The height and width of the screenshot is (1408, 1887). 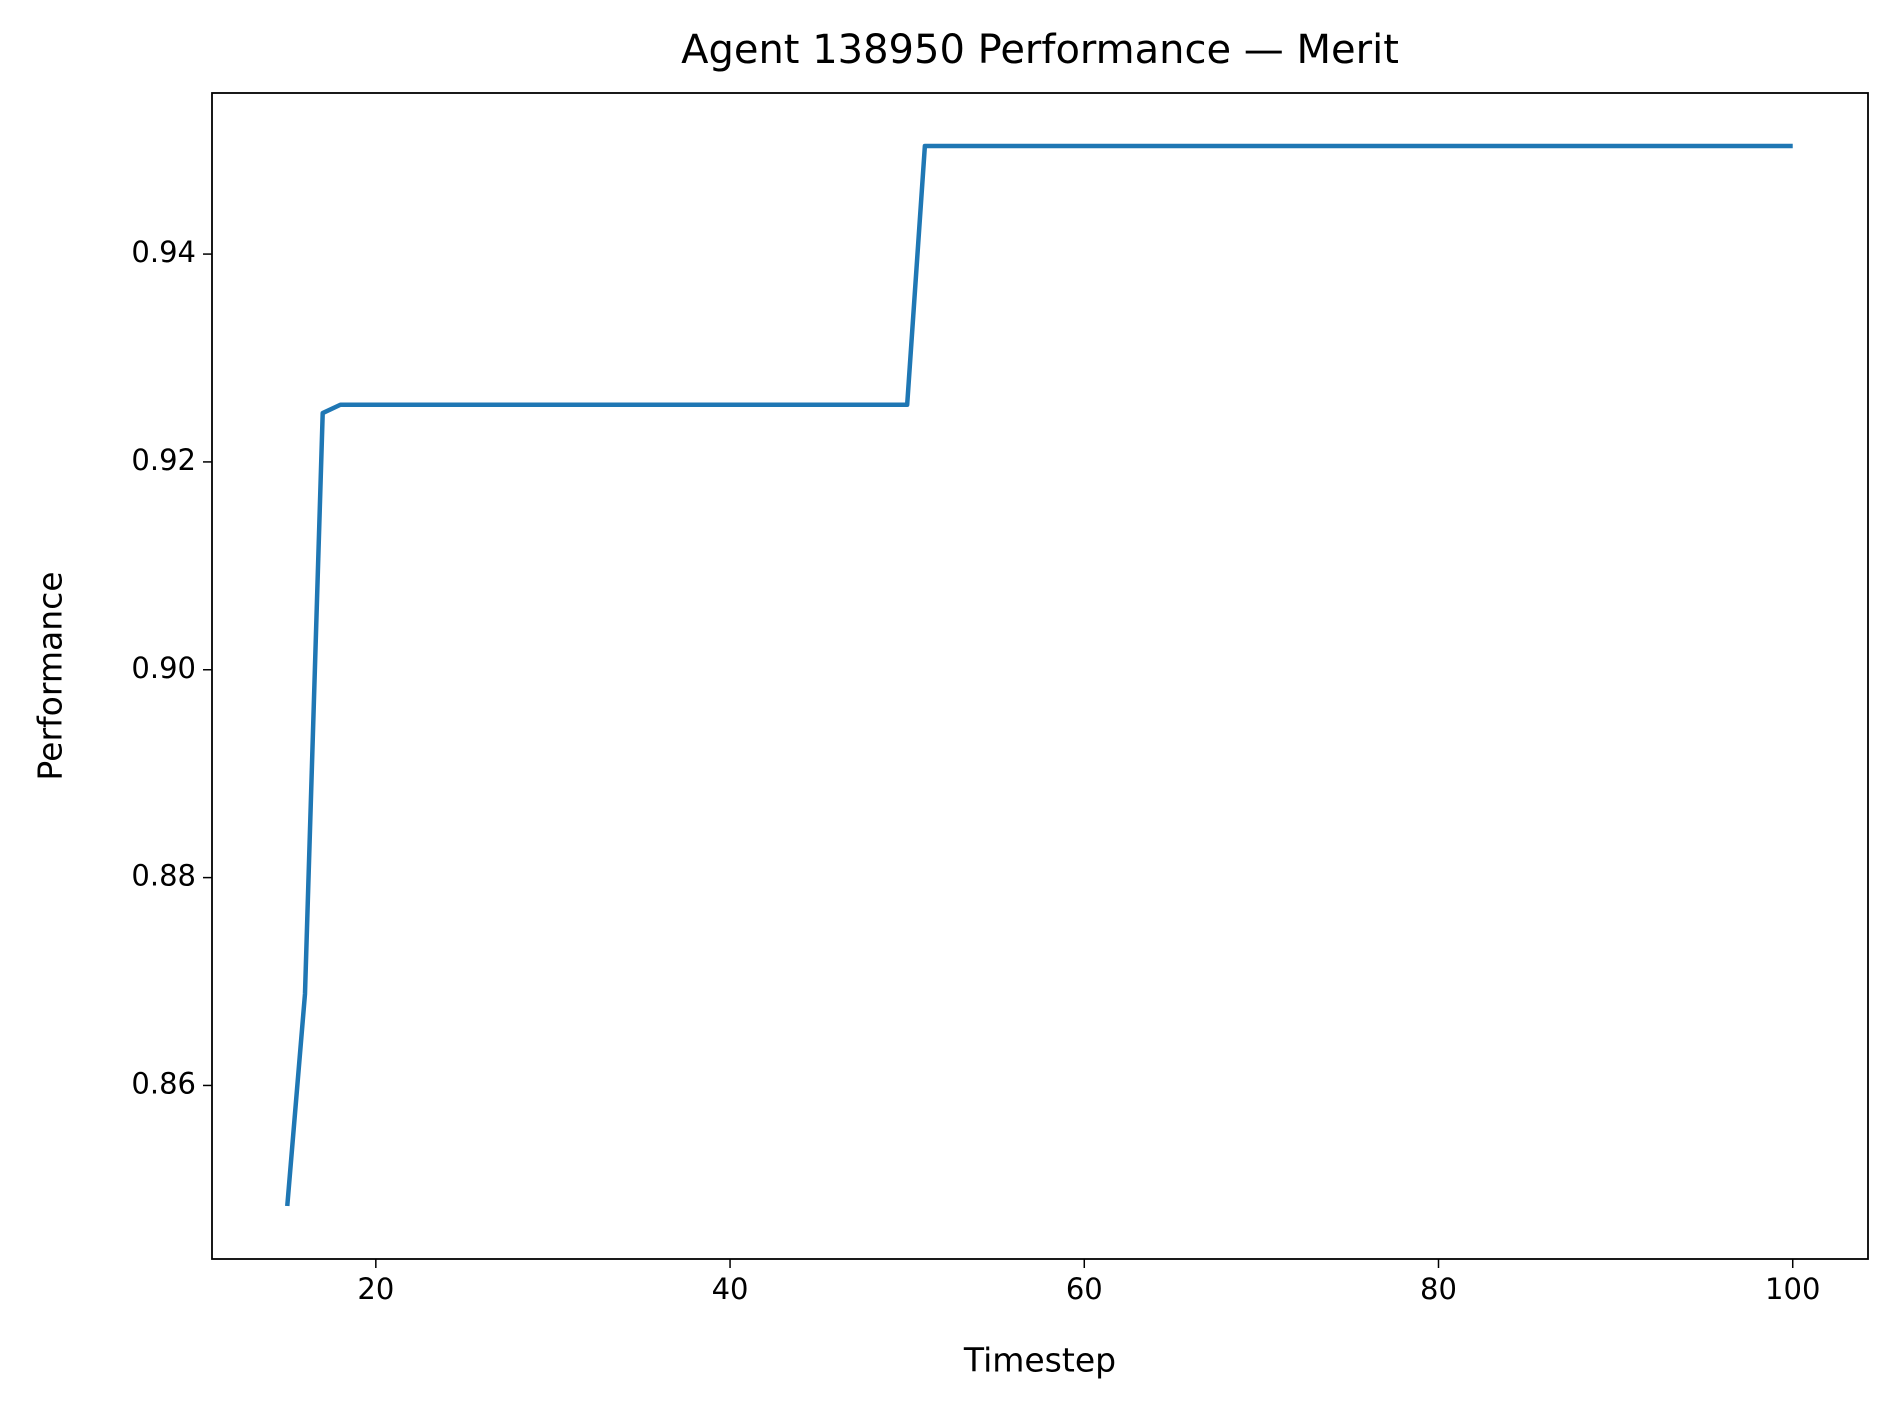 What do you see at coordinates (163, 460) in the screenshot?
I see `y-tick-label: 0.92` at bounding box center [163, 460].